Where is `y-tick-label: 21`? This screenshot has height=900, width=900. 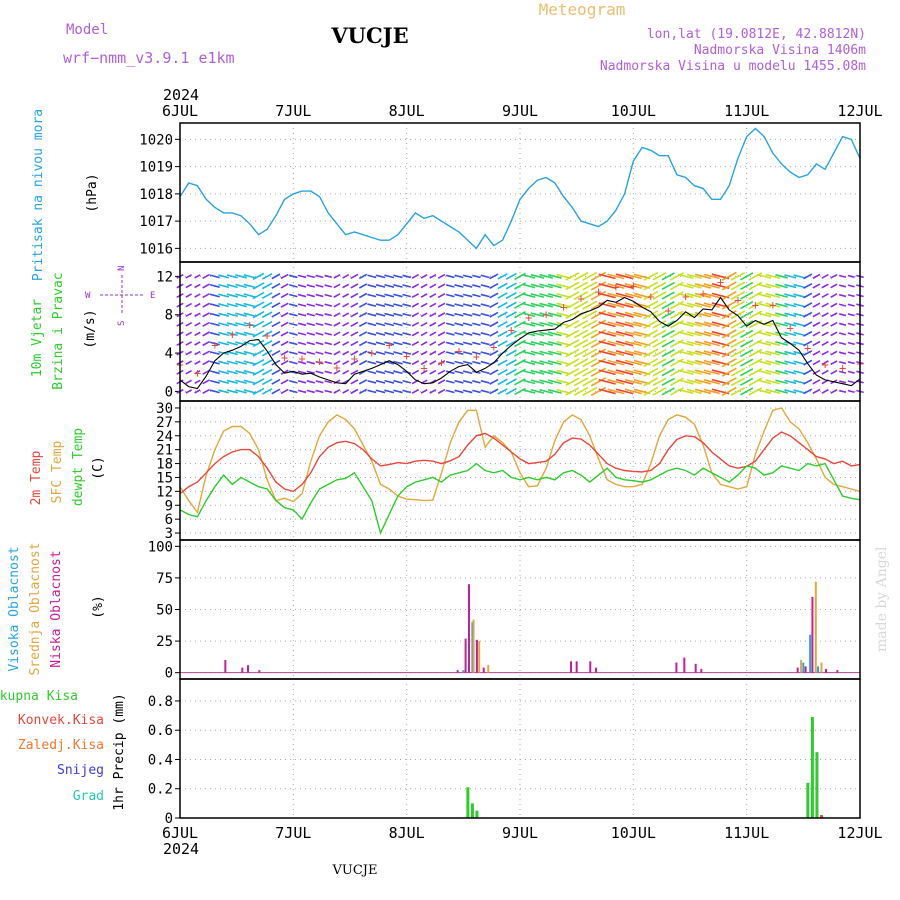 y-tick-label: 21 is located at coordinates (164, 451).